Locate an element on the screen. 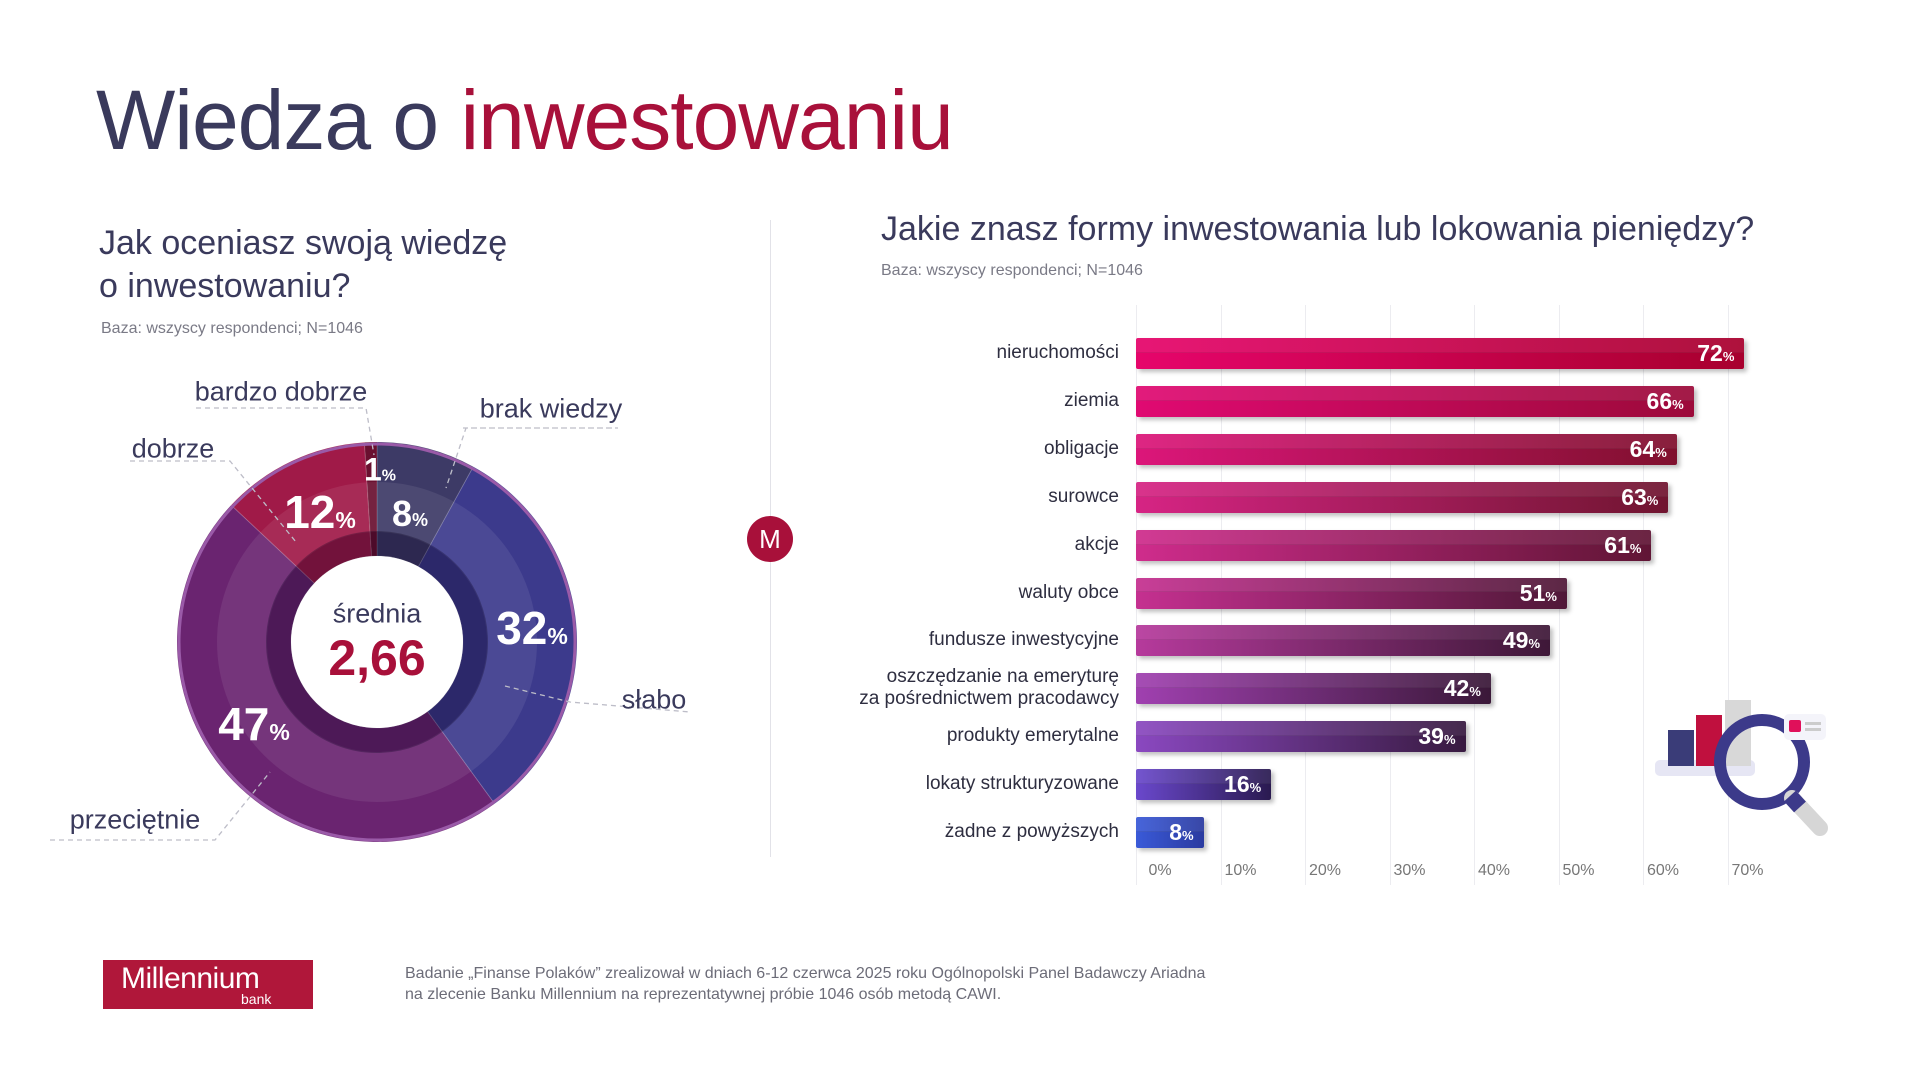  left-question-line2: o inwestowaniu? is located at coordinates (225, 286).